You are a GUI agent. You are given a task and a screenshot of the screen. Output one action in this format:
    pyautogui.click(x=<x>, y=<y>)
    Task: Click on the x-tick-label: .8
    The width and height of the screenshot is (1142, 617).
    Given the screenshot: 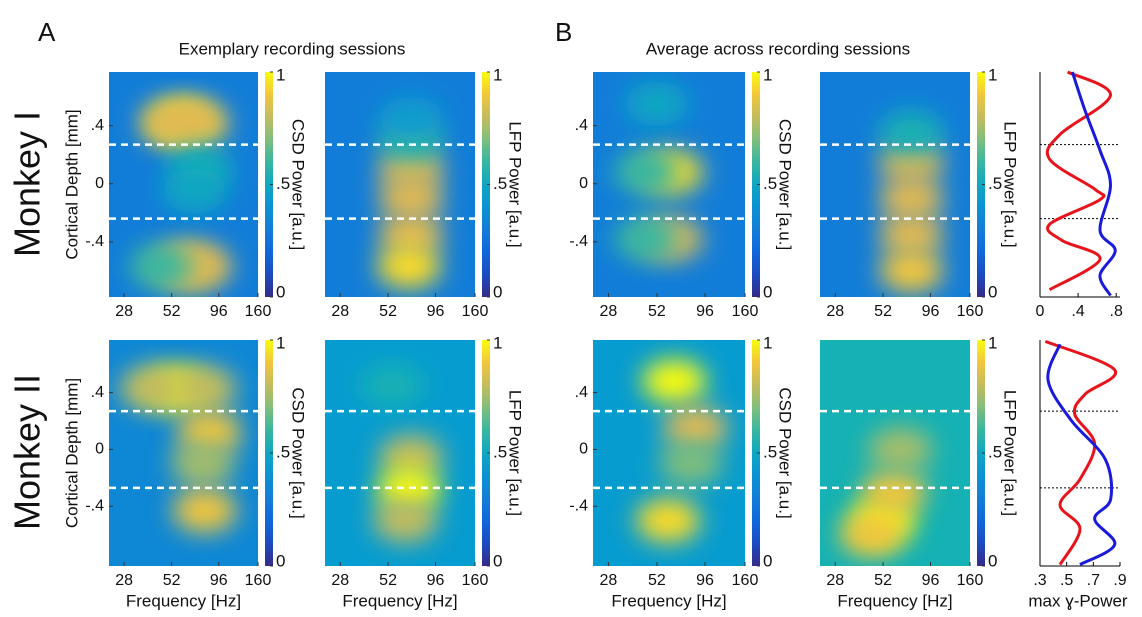 What is the action you would take?
    pyautogui.click(x=1116, y=311)
    